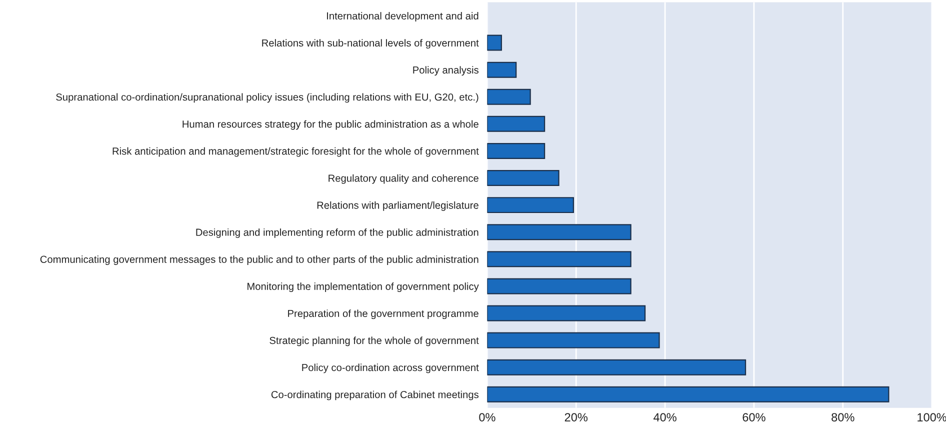 The image size is (946, 441). I want to click on y-tick-label: International development and aid, so click(402, 17).